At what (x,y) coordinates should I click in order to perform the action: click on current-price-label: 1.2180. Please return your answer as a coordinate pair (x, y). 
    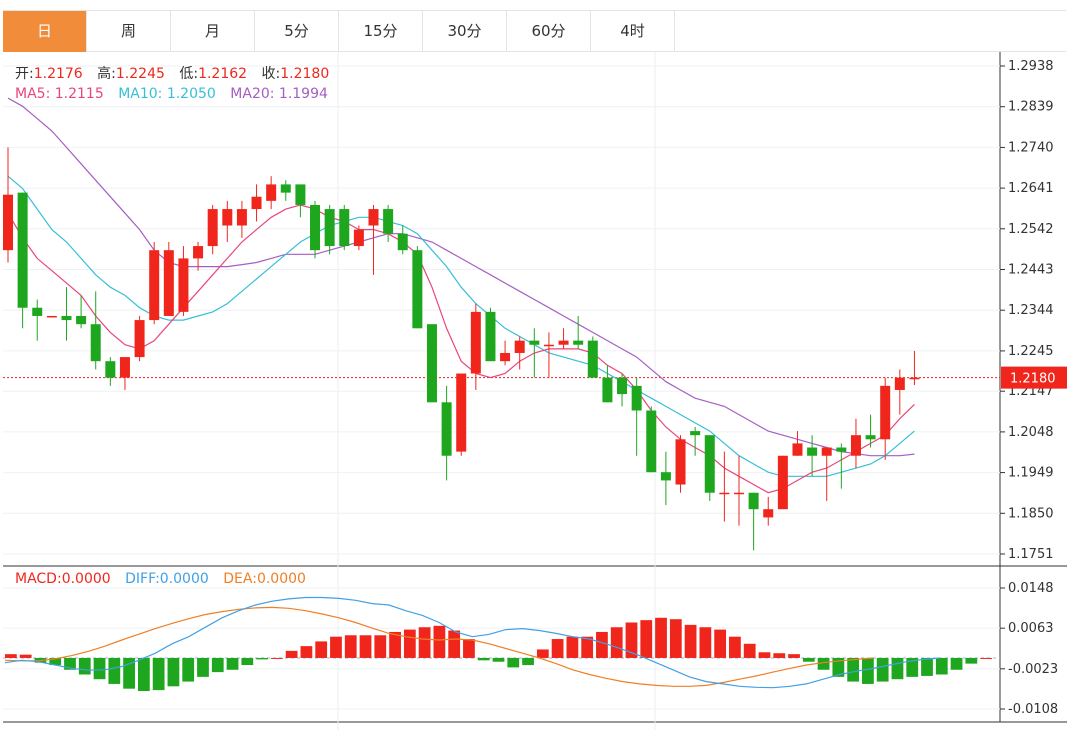
    Looking at the image, I should click on (1033, 379).